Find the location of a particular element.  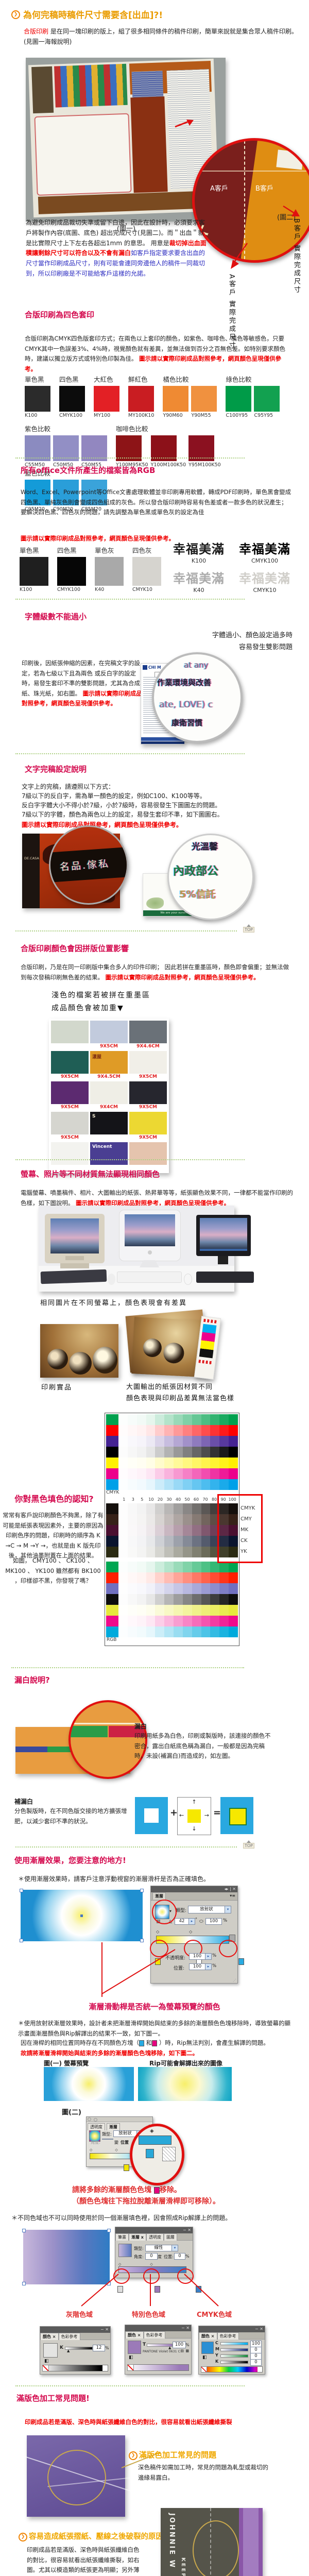

swatch-code: Y90M60 is located at coordinates (173, 415).